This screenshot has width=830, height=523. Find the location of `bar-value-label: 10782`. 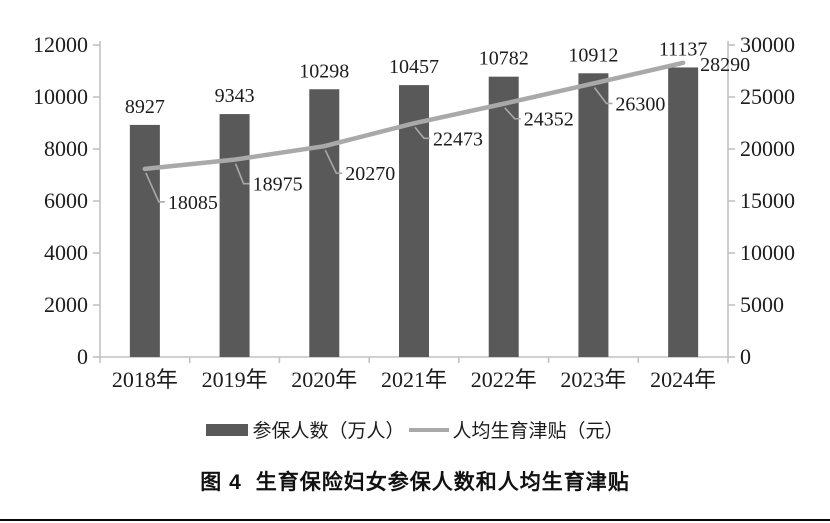

bar-value-label: 10782 is located at coordinates (504, 59).